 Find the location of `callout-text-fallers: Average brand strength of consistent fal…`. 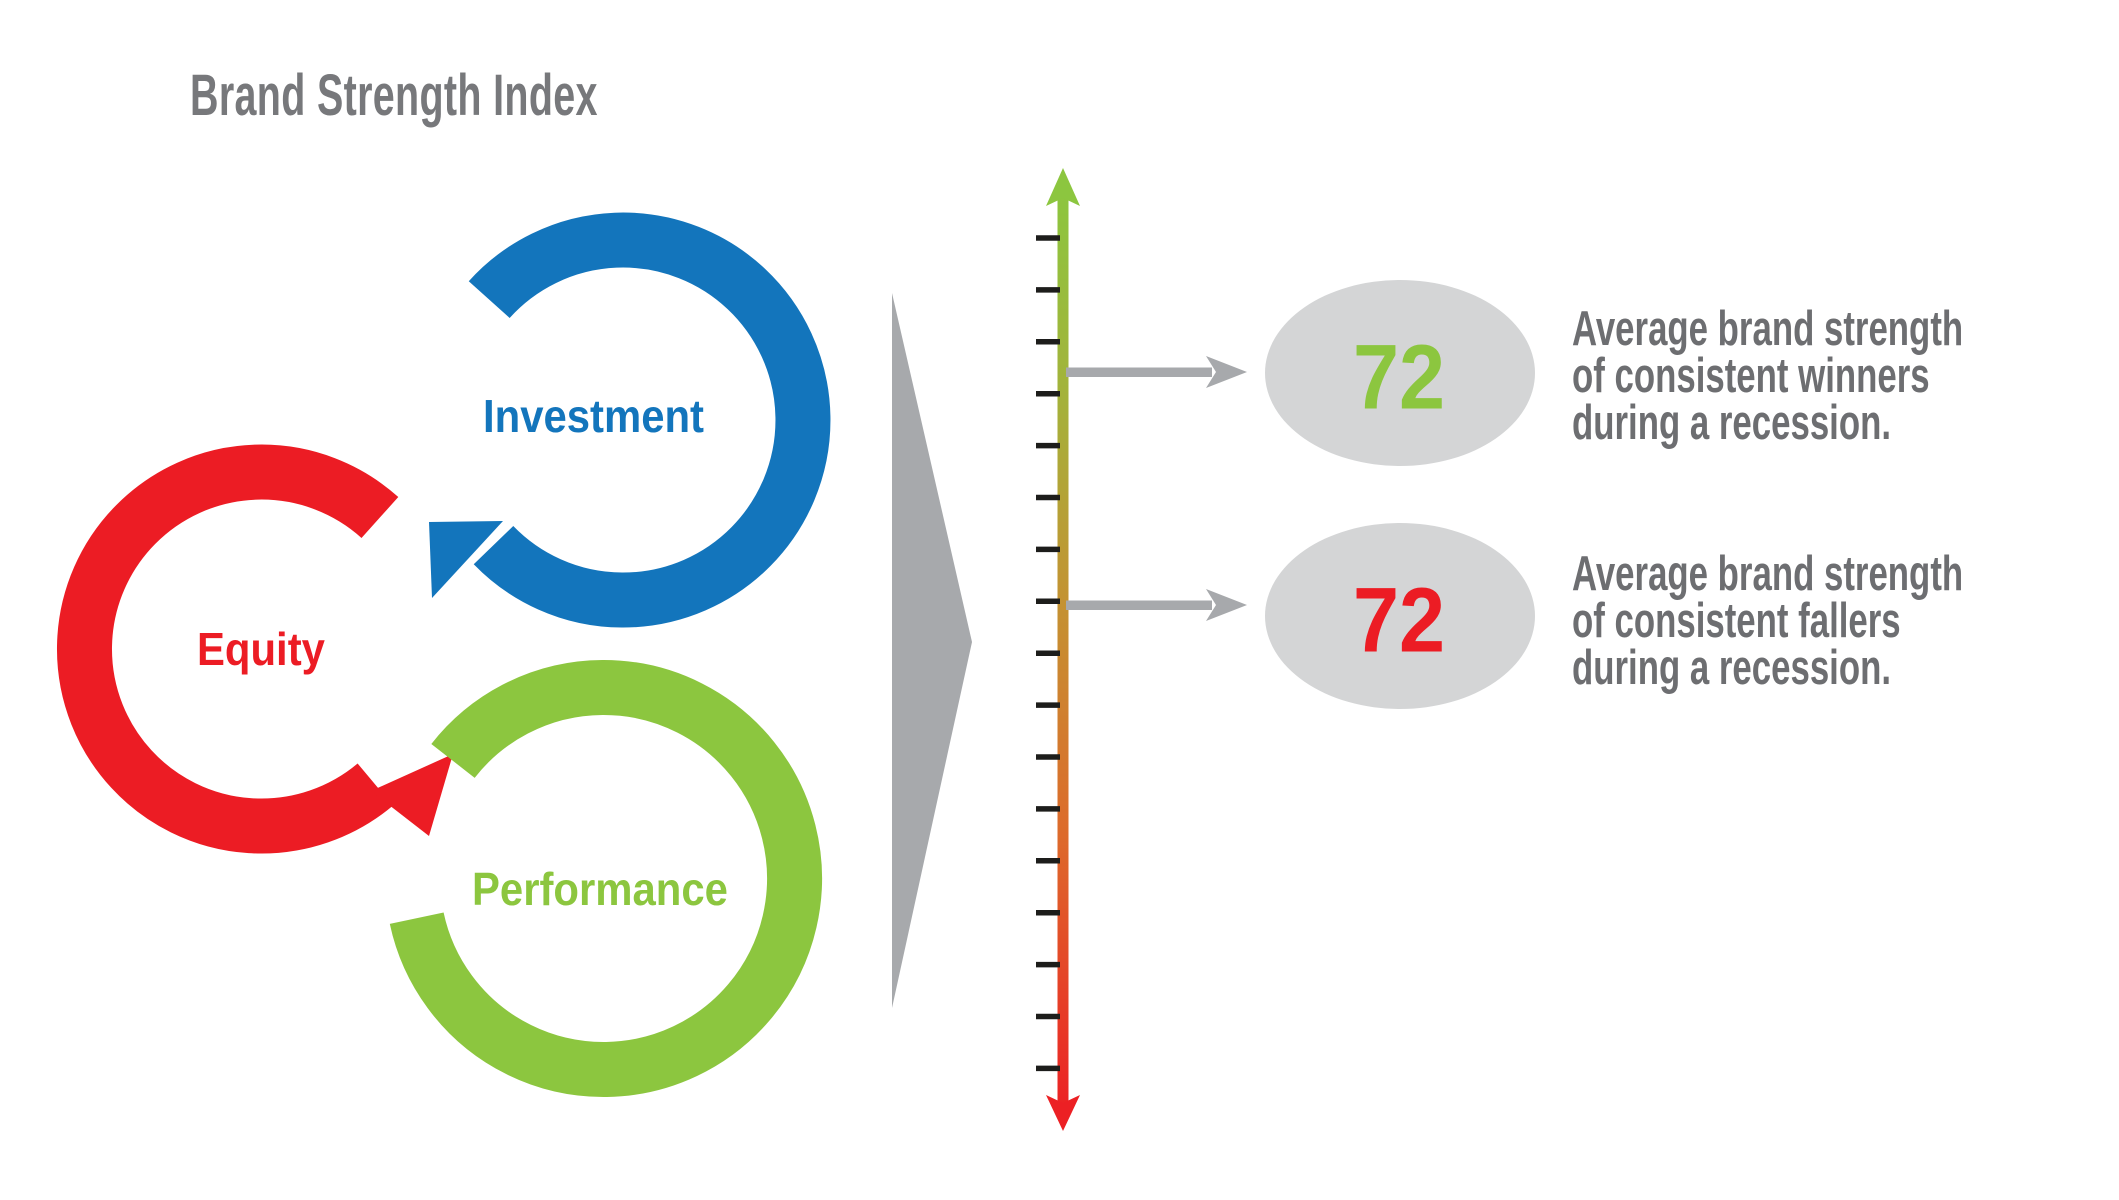

callout-text-fallers: Average brand strength of consistent fal… is located at coordinates (1768, 621).